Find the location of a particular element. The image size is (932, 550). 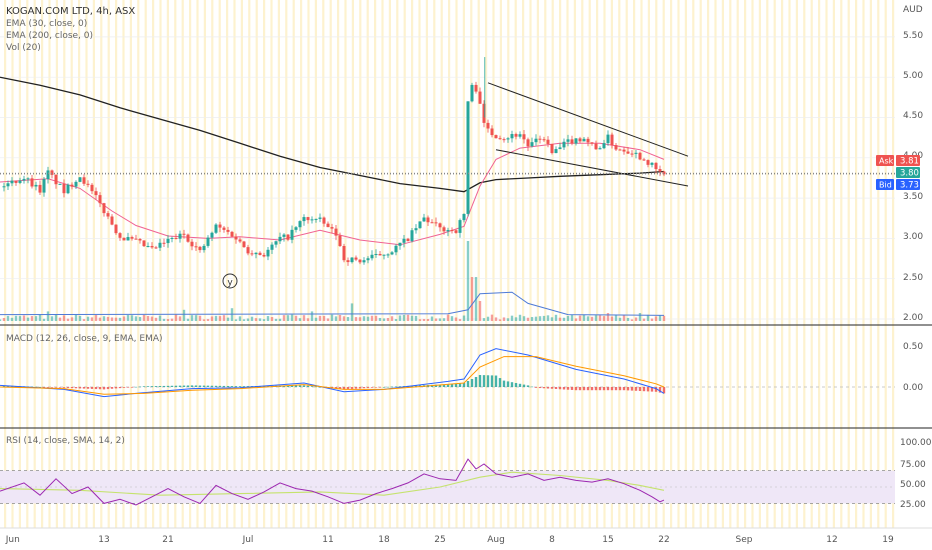

time-tick: 25 is located at coordinates (439, 540).